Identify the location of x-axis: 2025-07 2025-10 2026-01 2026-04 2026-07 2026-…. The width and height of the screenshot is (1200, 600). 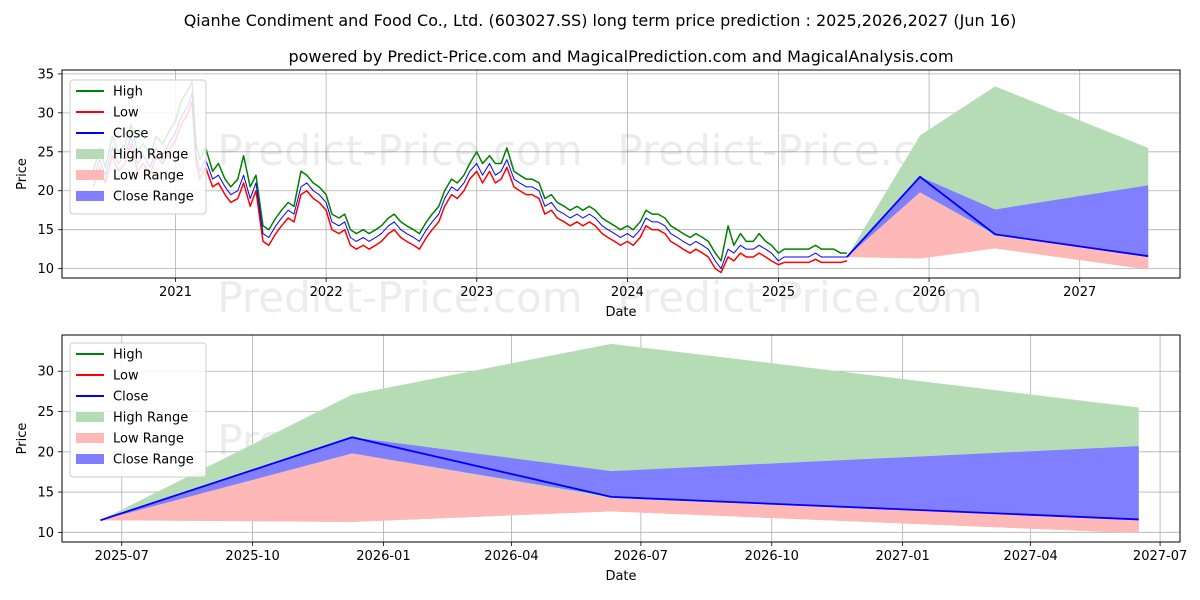
(641, 563).